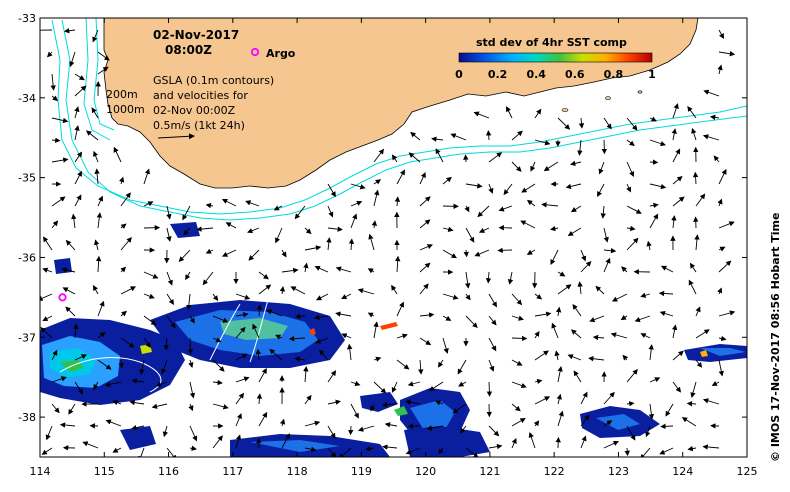 The image size is (790, 492). I want to click on colorbar-ticks: 0 0.2 0.4 0.6 0.8 1, so click(555, 74).